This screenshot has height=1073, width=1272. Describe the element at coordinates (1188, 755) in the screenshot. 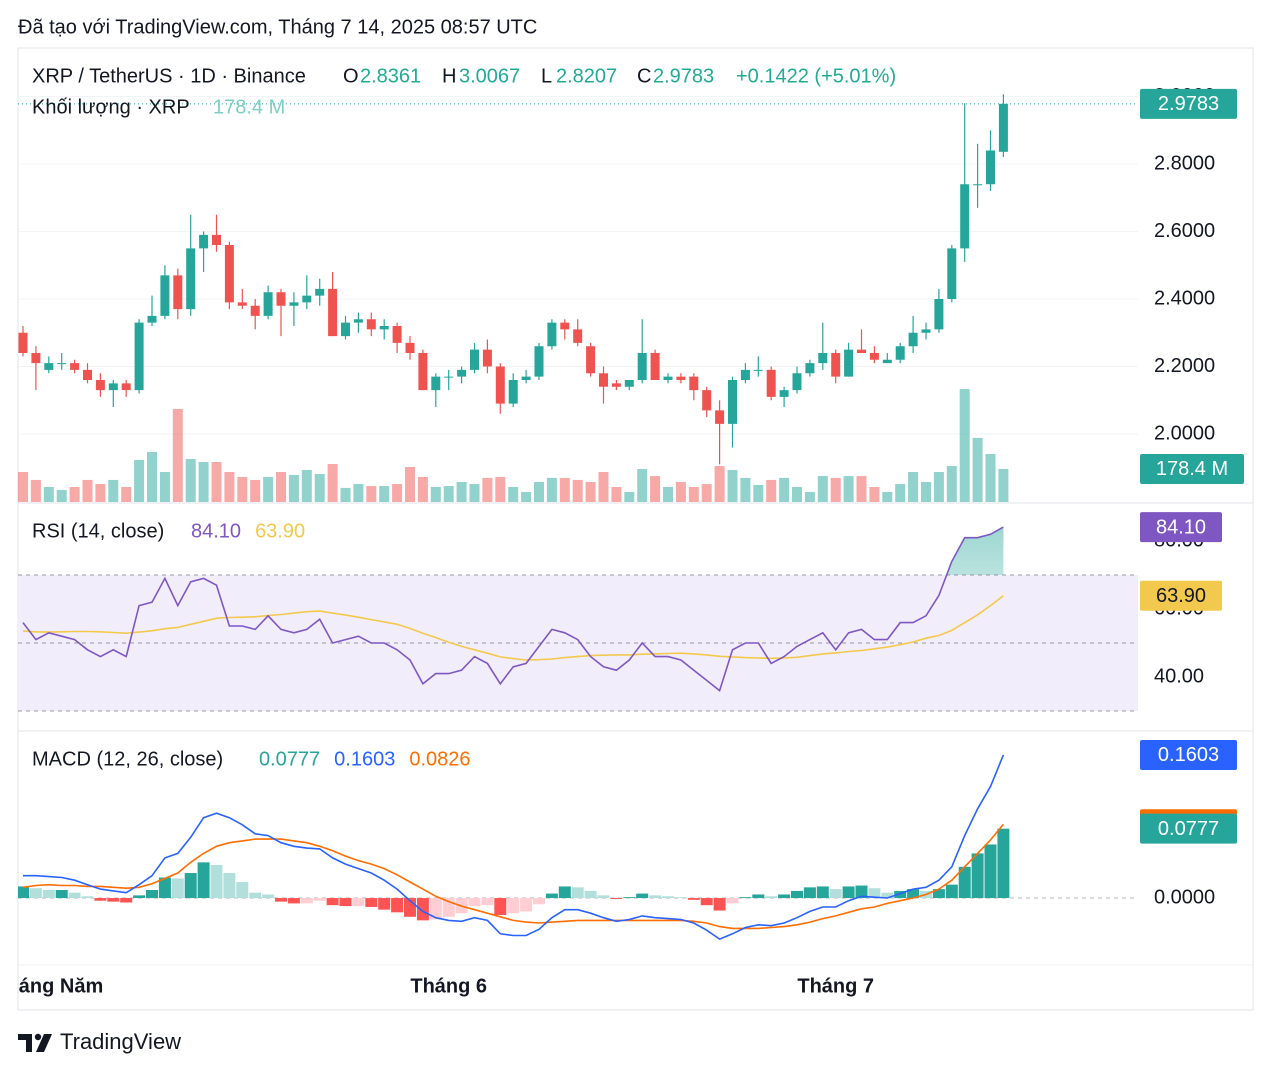

I see `price-badge-label: 0.1603` at that location.